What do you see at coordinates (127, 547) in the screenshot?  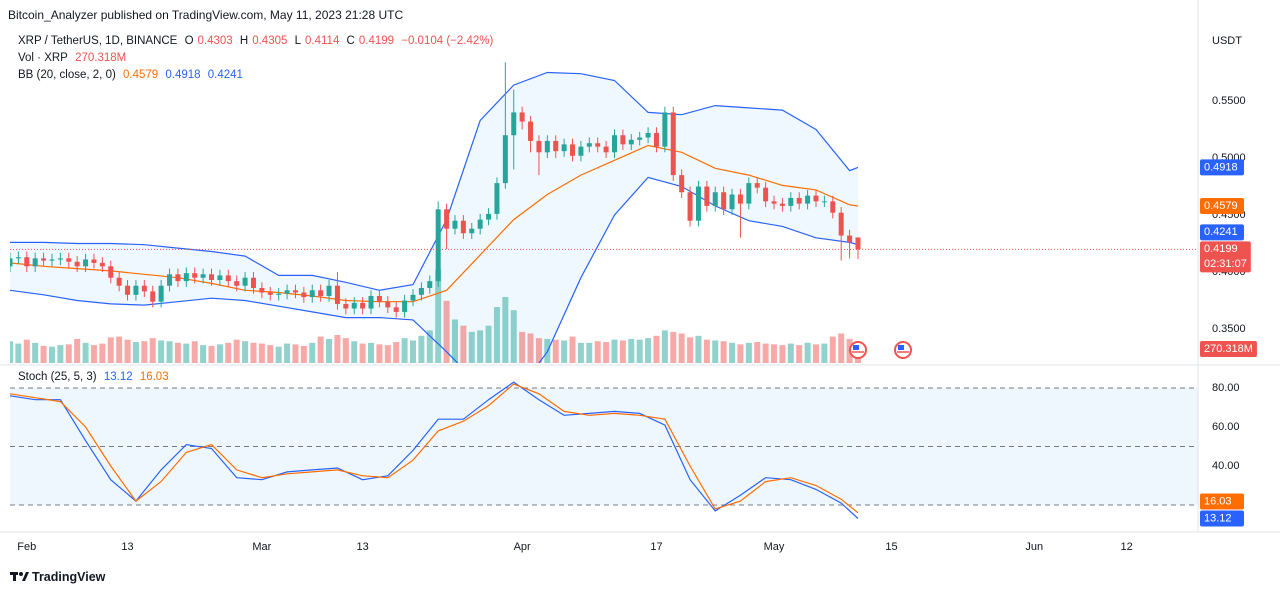 I see `x-tick-label: 13` at bounding box center [127, 547].